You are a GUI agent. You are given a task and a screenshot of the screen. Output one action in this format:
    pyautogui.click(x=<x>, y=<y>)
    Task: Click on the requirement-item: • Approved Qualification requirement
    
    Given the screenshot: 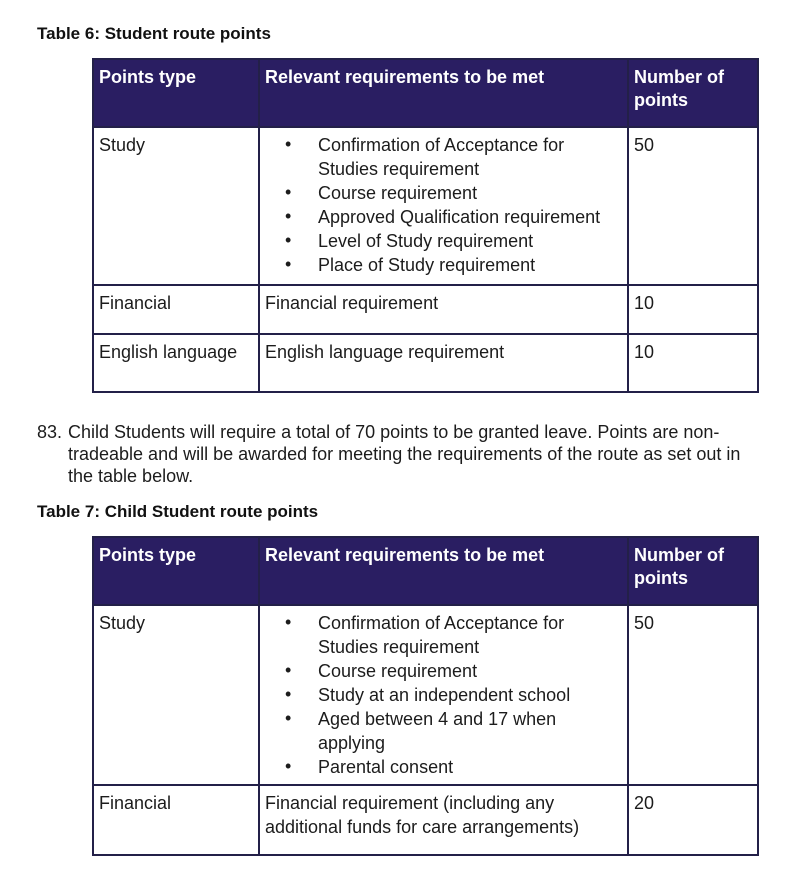 What is the action you would take?
    pyautogui.click(x=442, y=217)
    